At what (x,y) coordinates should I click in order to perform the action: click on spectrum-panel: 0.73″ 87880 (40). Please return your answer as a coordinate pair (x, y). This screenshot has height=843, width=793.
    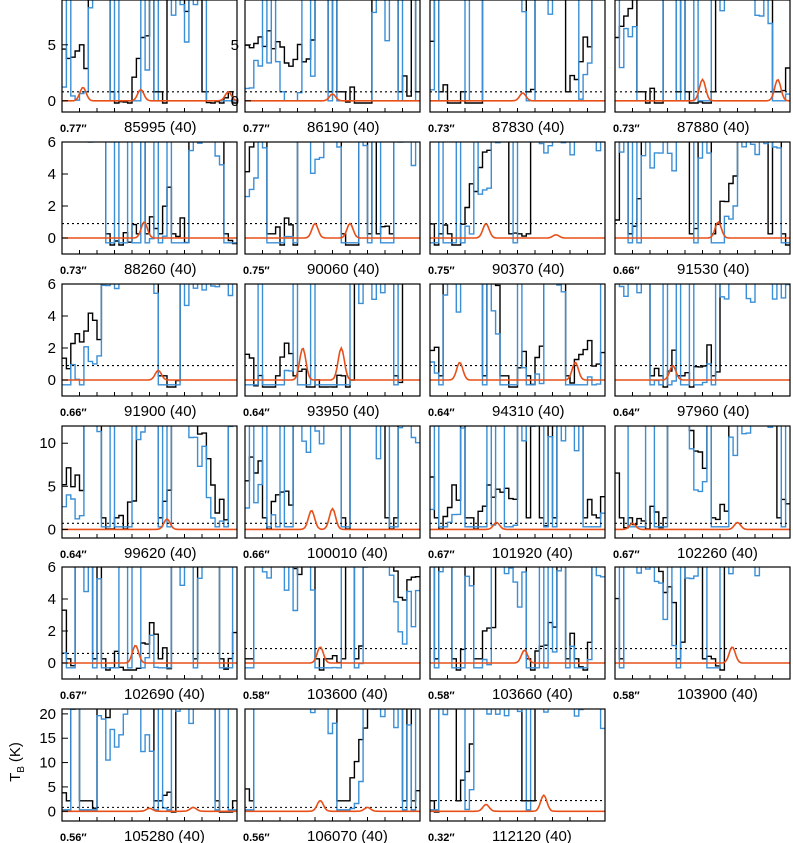
    Looking at the image, I should click on (702, 68).